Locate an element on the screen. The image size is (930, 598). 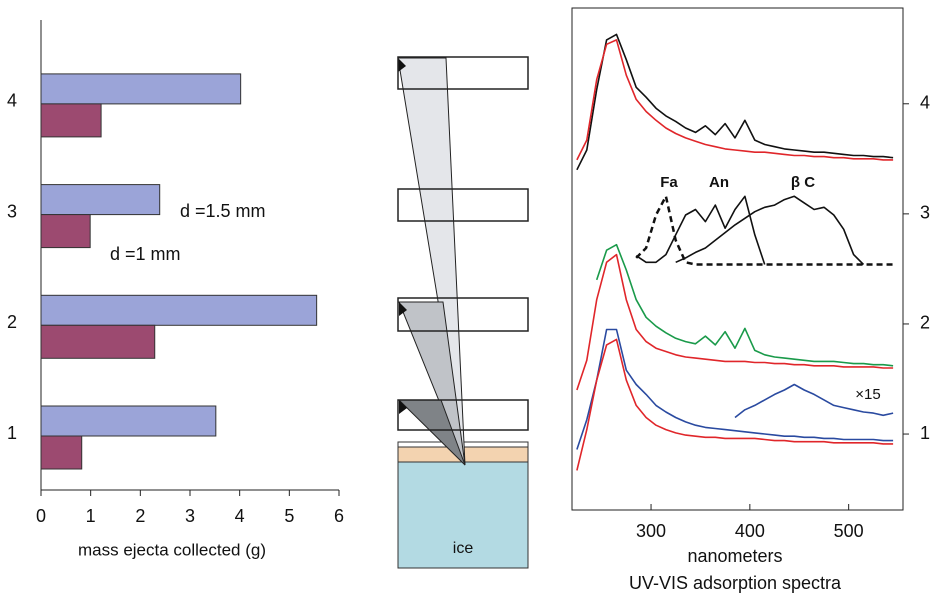
legend-label: d =1.5 mm is located at coordinates (223, 211).